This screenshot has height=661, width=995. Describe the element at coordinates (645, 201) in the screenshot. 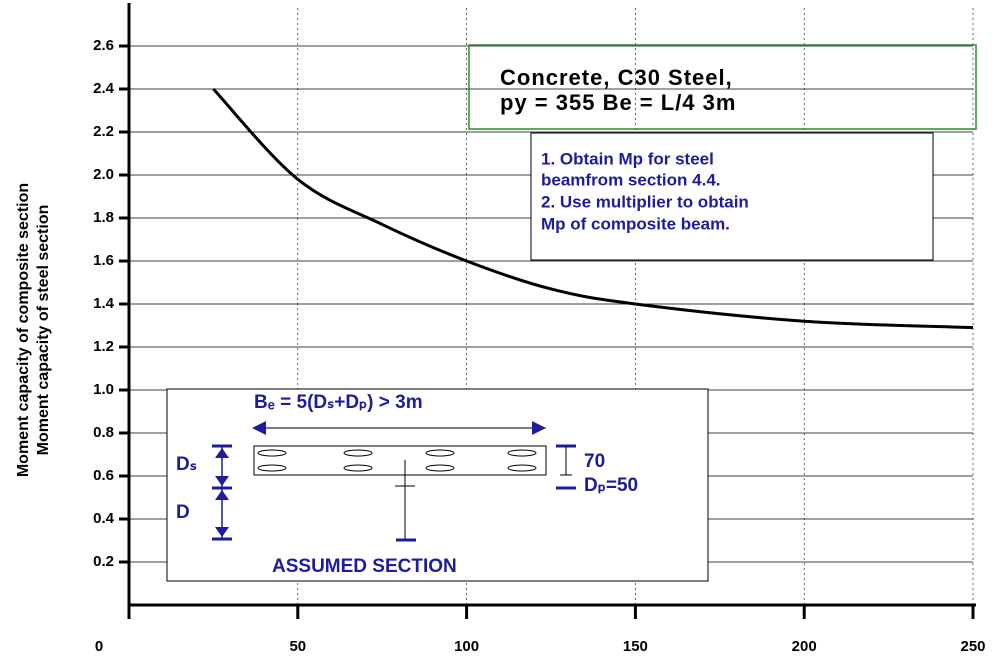

I see `note-text: 2. Use multiplier to obtain` at that location.